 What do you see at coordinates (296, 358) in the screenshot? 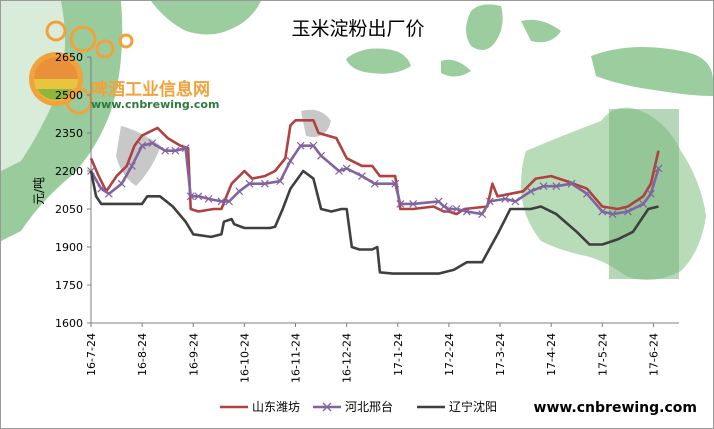
I see `x-tick-label: 16-11-24` at bounding box center [296, 358].